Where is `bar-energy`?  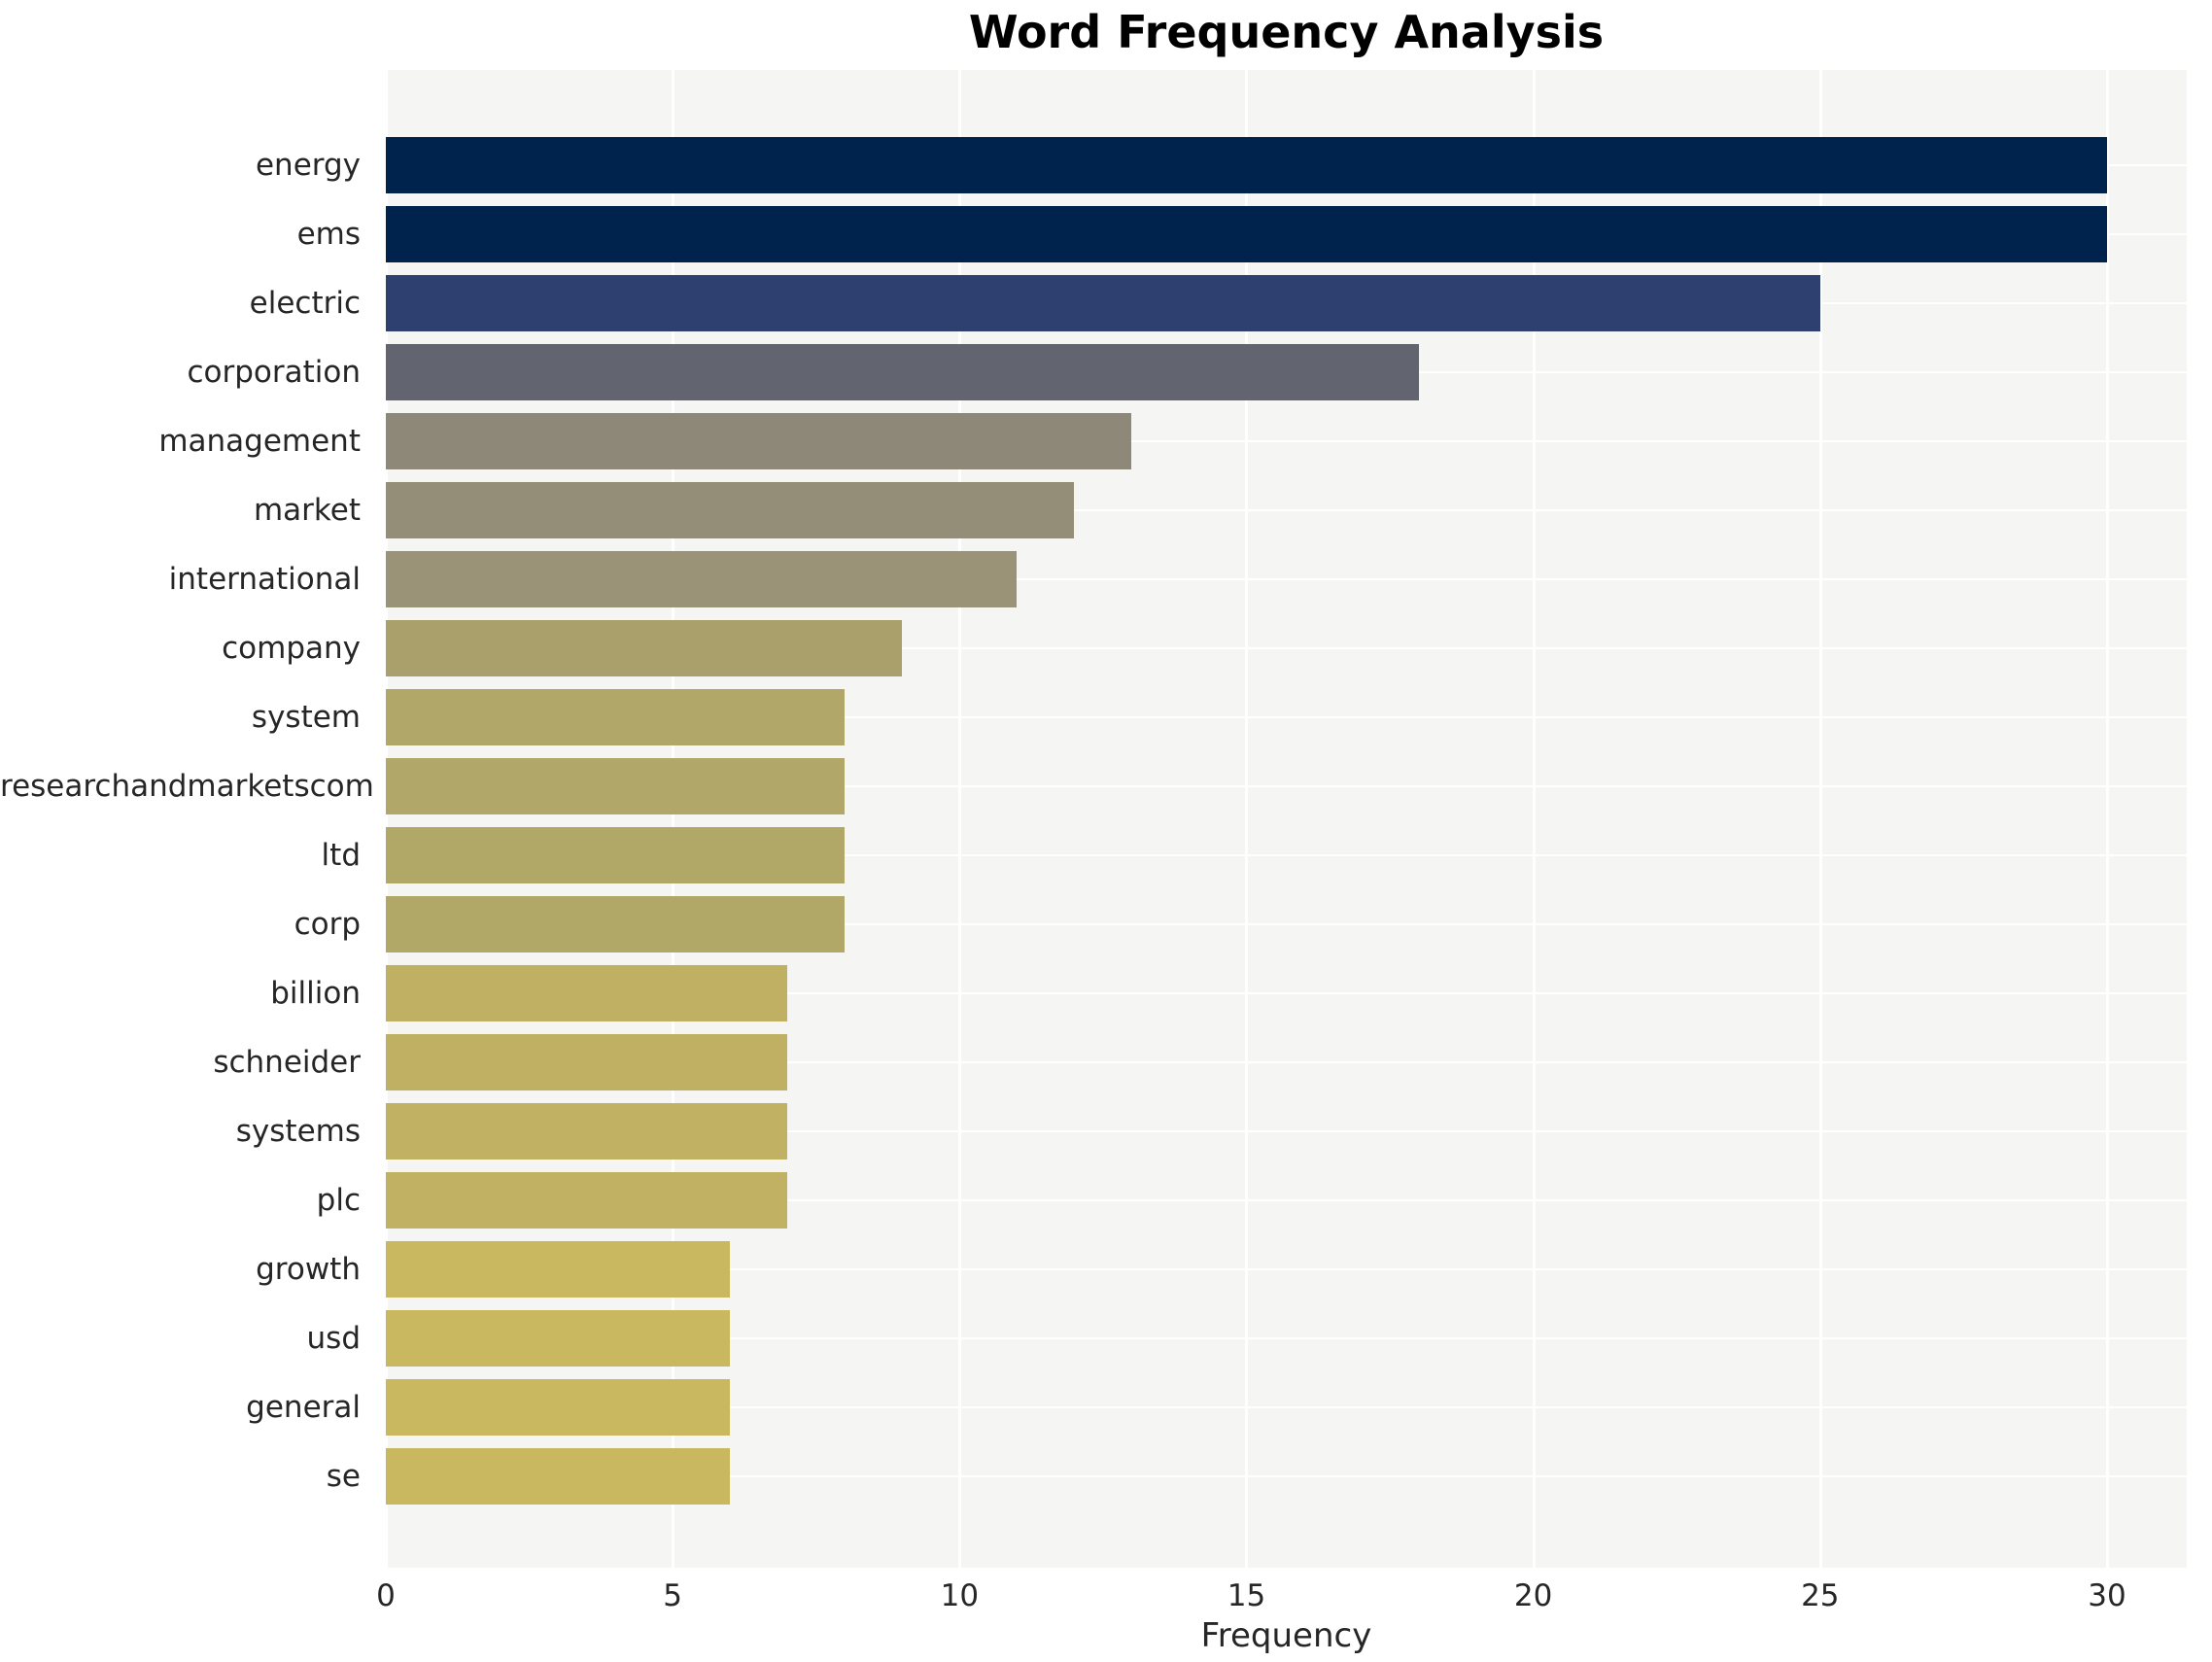 bar-energy is located at coordinates (1246, 165).